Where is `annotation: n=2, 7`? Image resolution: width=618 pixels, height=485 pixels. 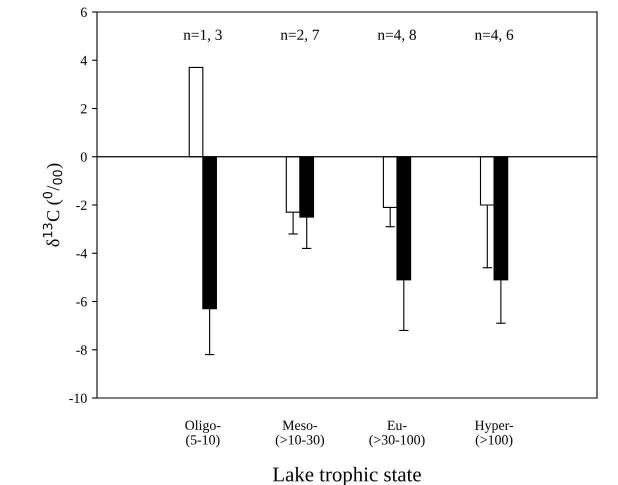
annotation: n=2, 7 is located at coordinates (300, 36).